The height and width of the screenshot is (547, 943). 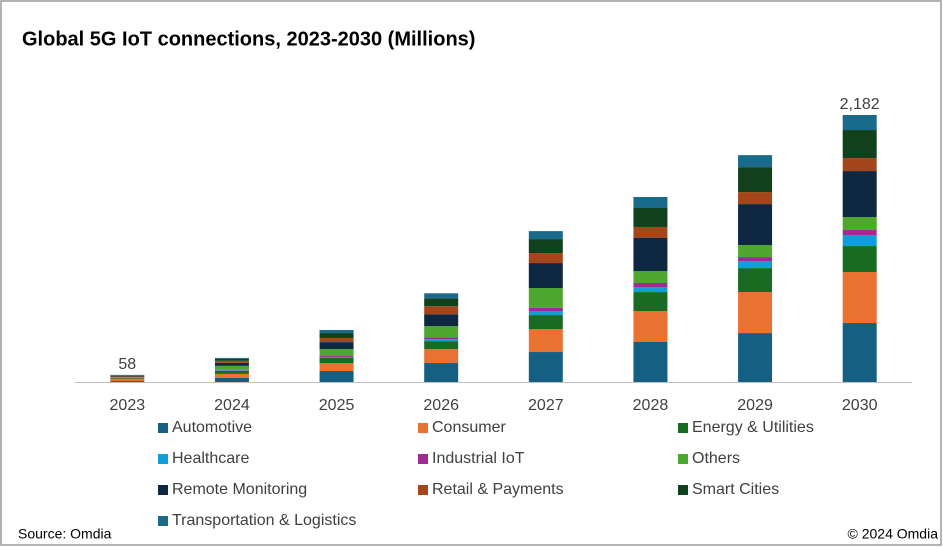 I want to click on total-label: 58, so click(x=127, y=364).